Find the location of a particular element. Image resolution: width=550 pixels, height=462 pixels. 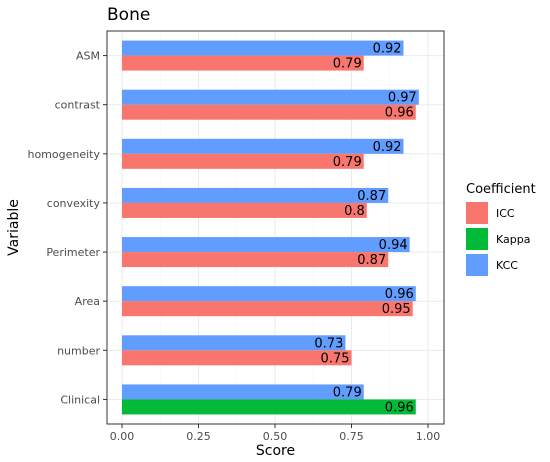

x-tick-label: 0.25 is located at coordinates (198, 436).